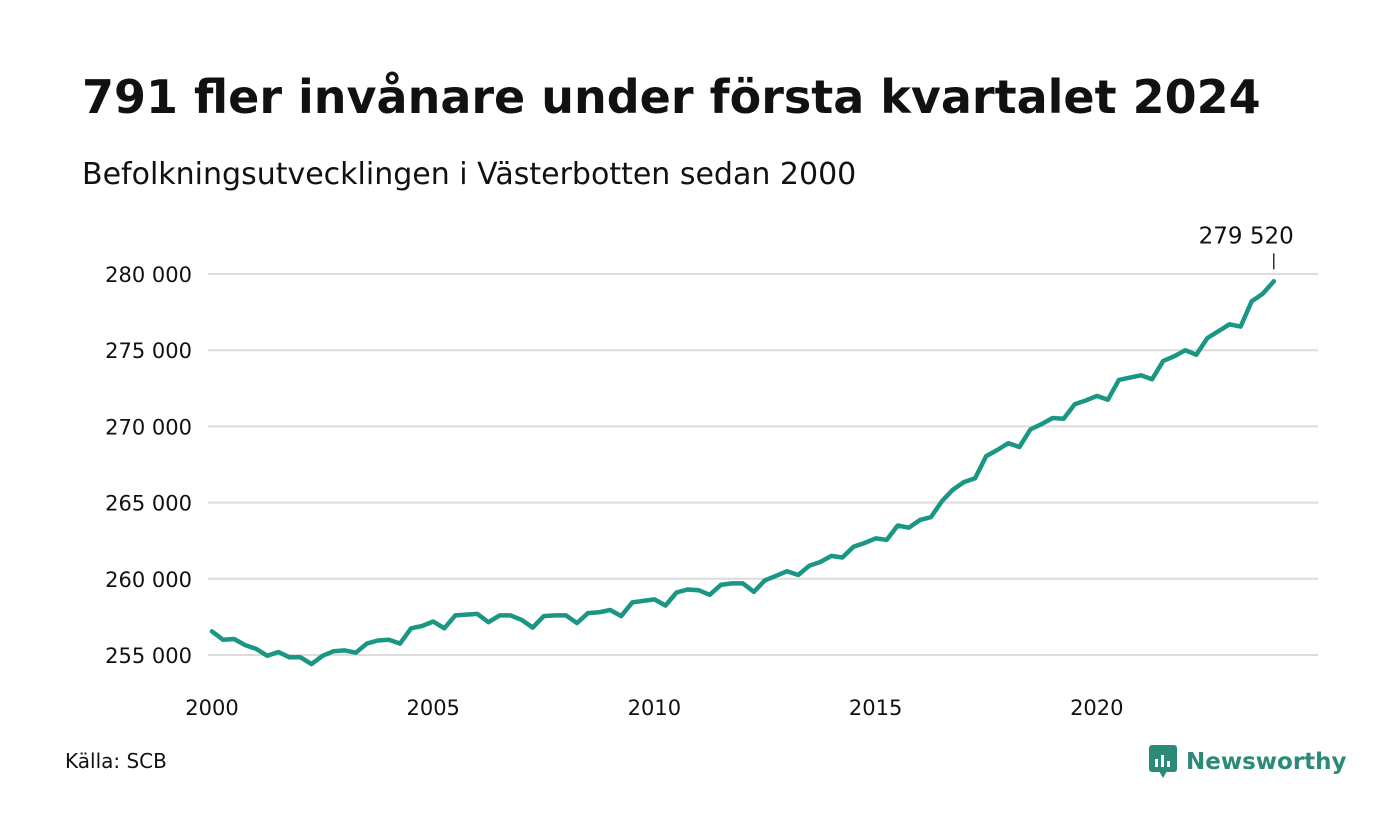 The image size is (1400, 840). I want to click on x-tick-label: 2020, so click(1096, 708).